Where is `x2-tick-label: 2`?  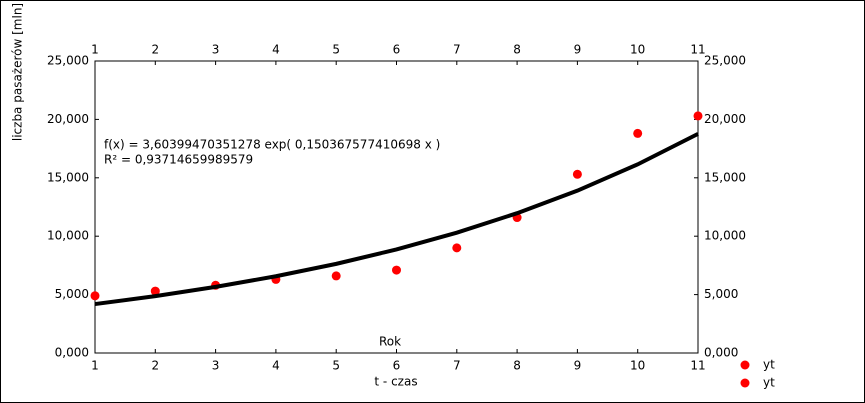
x2-tick-label: 2 is located at coordinates (155, 50).